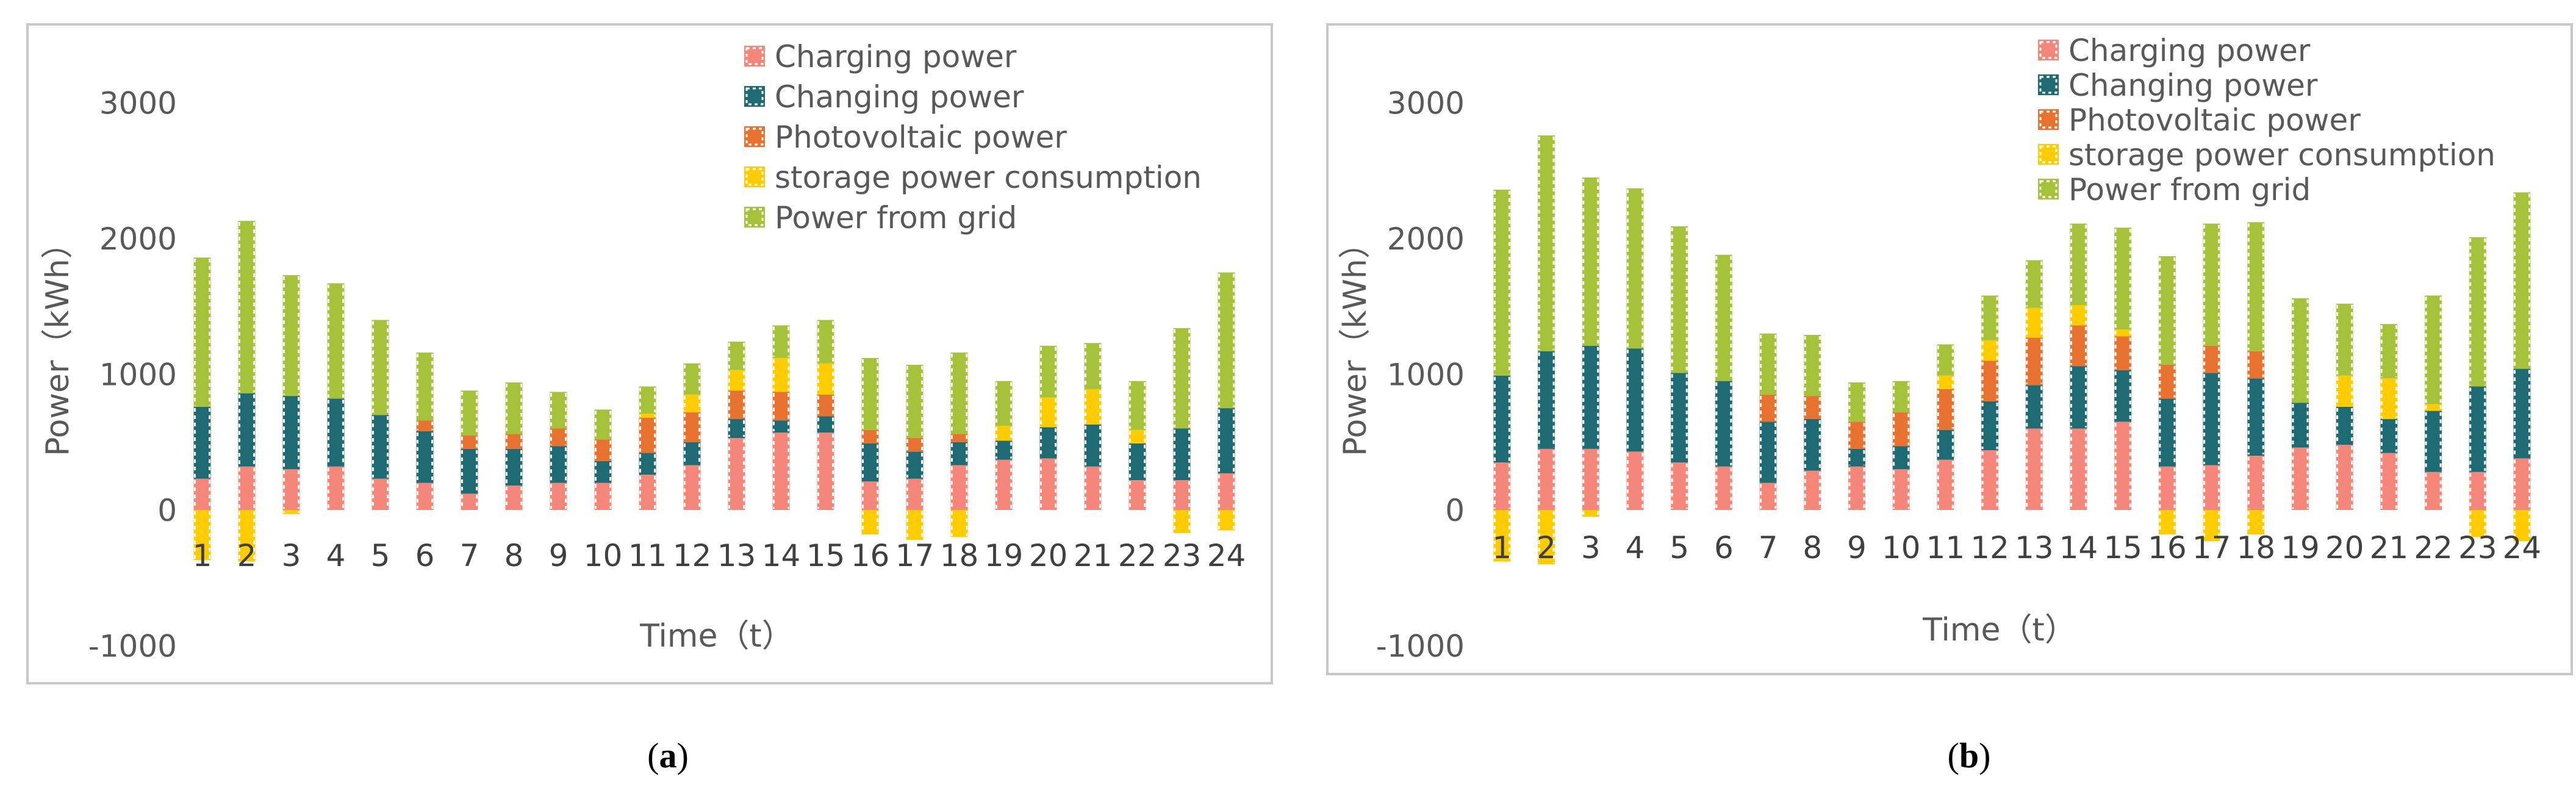 This screenshot has width=2576, height=804. I want to click on y-tick-label: -1000, so click(133, 647).